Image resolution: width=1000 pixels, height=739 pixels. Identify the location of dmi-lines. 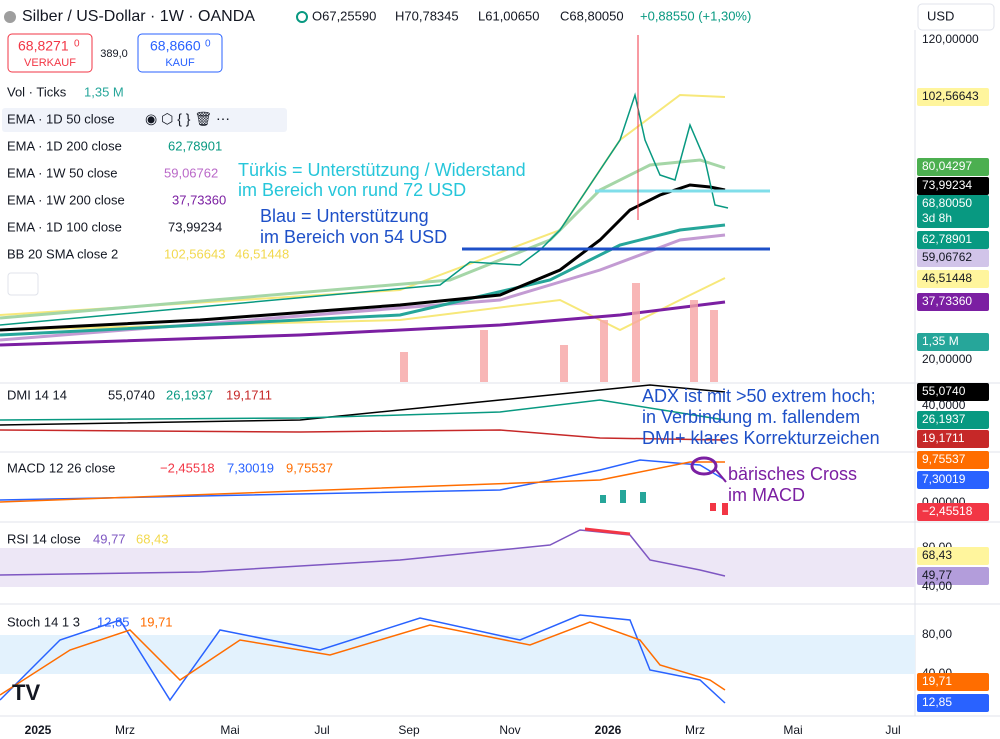
(363, 412).